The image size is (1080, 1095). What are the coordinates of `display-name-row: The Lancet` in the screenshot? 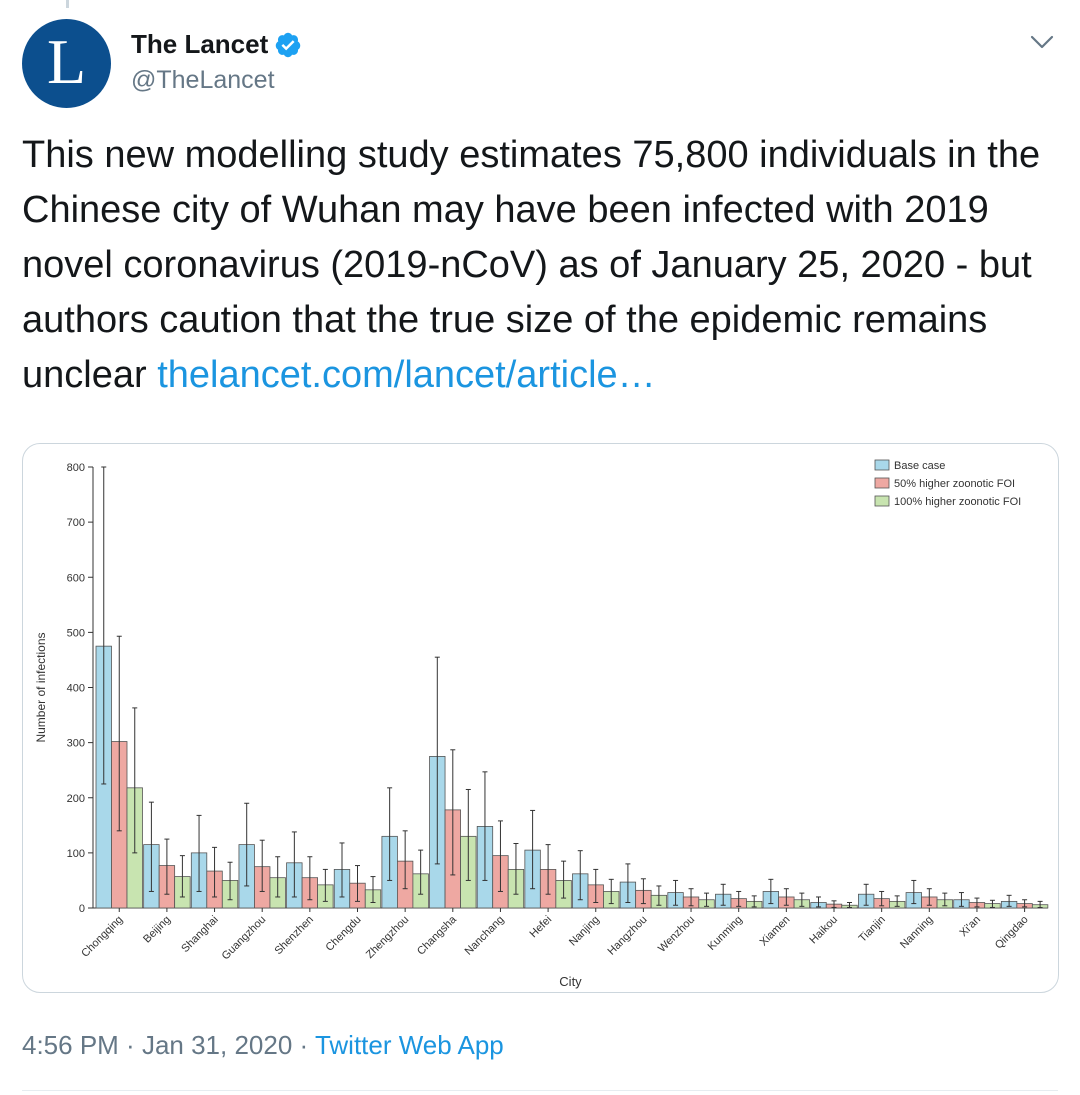 It's located at (216, 44).